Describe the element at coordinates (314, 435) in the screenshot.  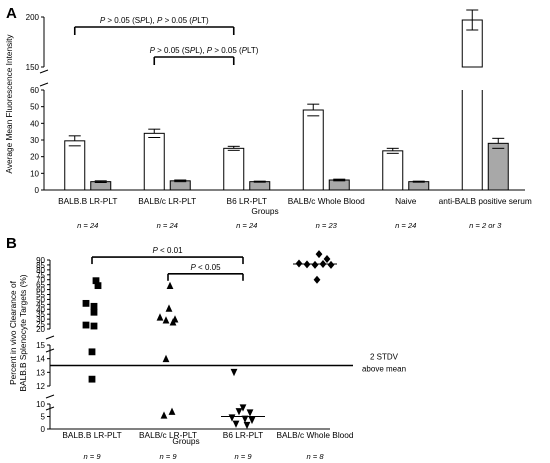
I see `panel-b-category-label: BALB/c Whole Blood` at that location.